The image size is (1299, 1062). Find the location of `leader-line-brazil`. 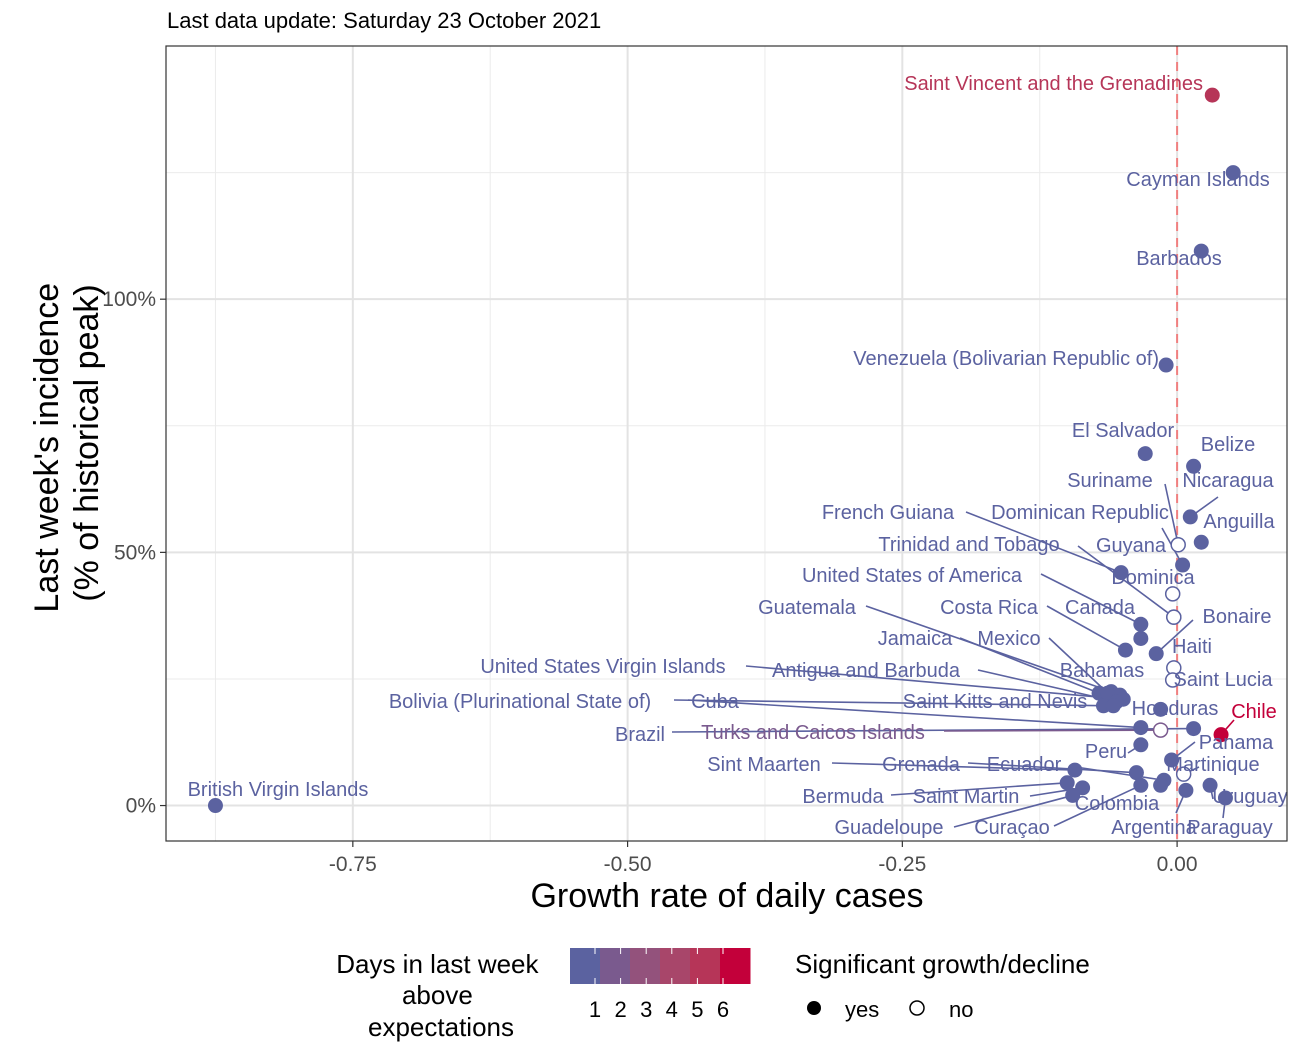

leader-line-brazil is located at coordinates (932, 730).